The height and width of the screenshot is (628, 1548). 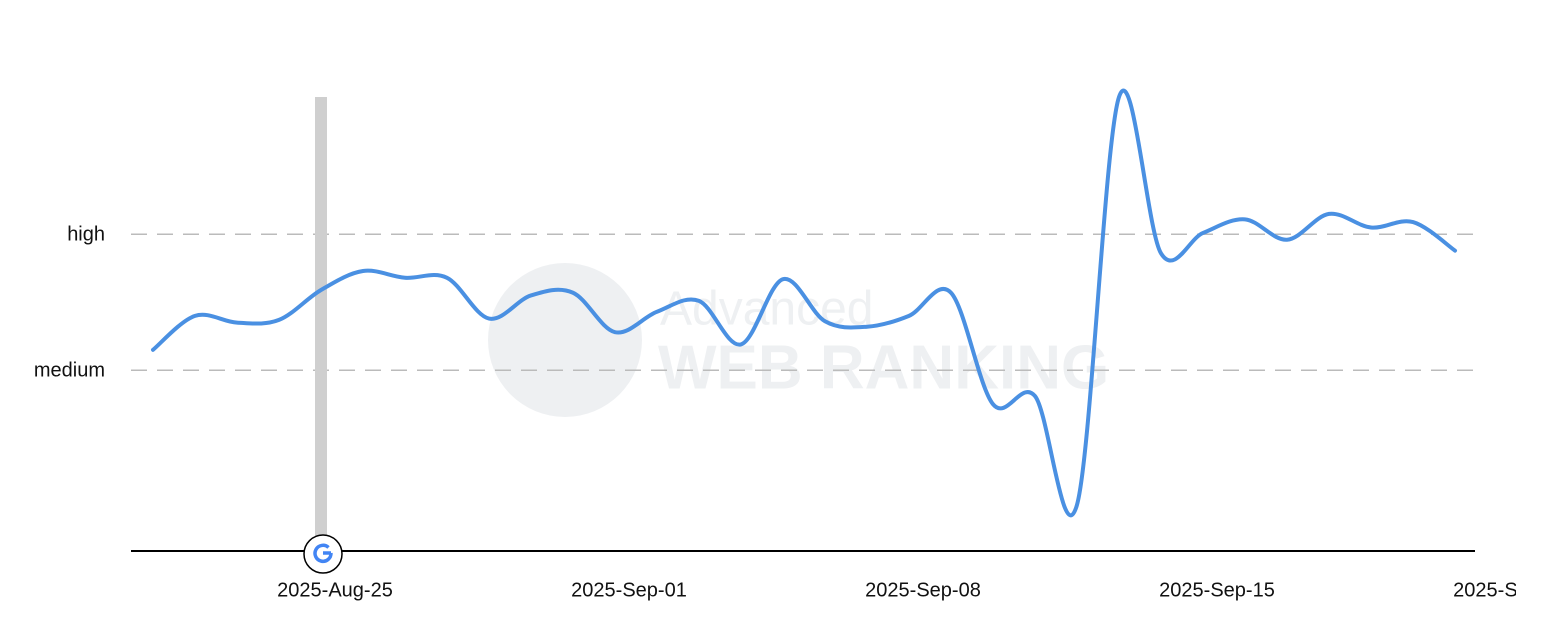 I want to click on x-tick-label: 2025-Sep-15, so click(x=1217, y=590).